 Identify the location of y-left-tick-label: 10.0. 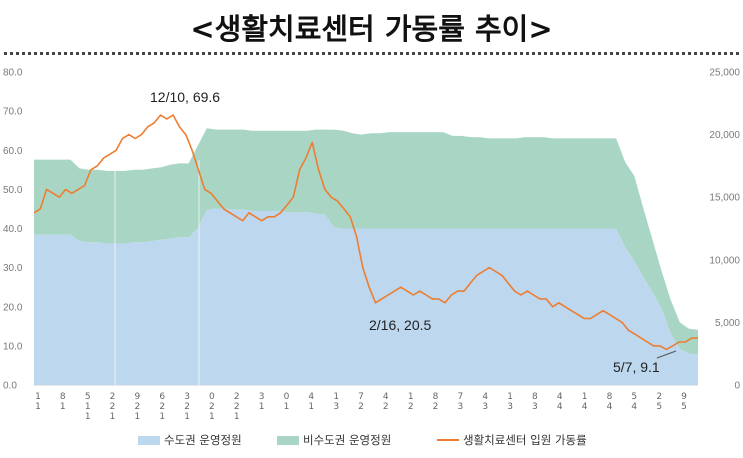
(13, 346).